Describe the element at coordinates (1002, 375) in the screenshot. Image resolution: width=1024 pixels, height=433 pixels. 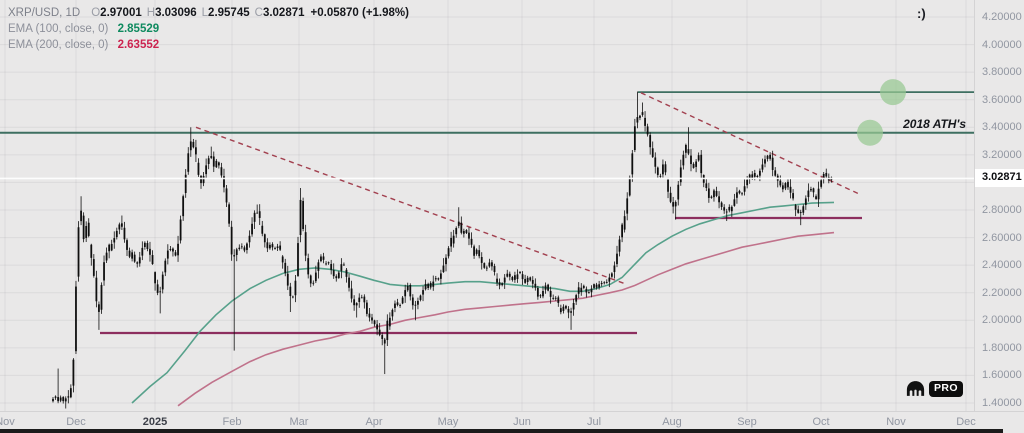
I see `price-axis-label: 1.60000` at that location.